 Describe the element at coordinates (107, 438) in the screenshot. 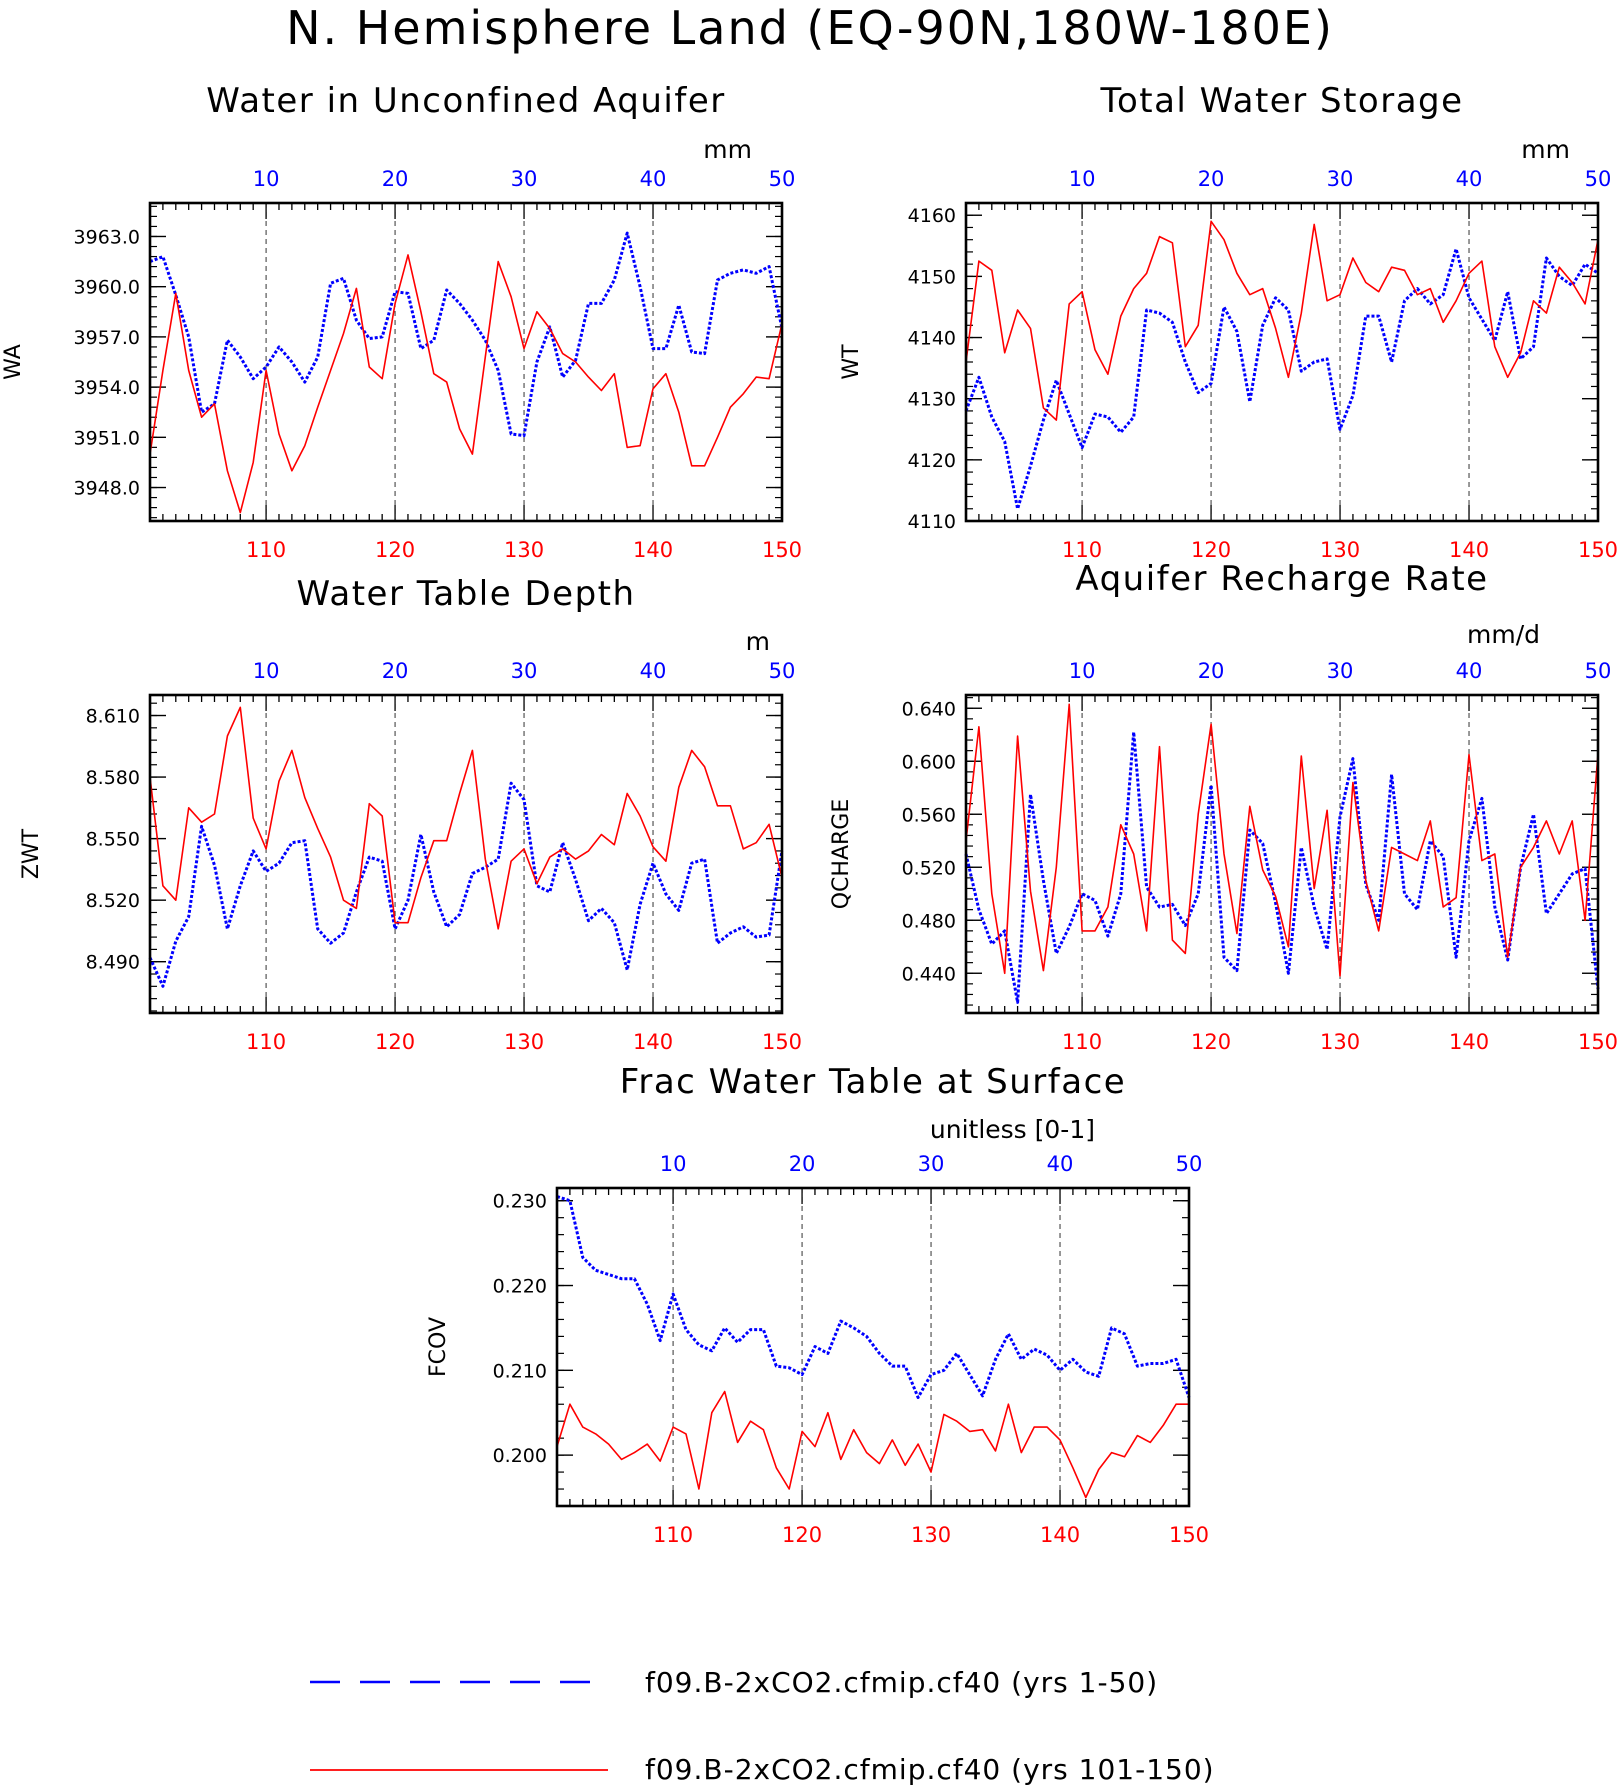

I see `y-tick-label: 3951.0` at that location.